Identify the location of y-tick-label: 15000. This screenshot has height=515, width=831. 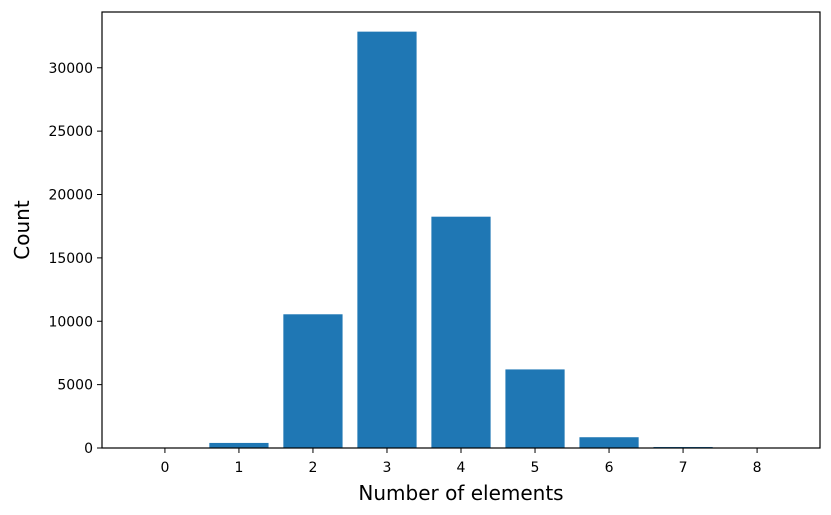
(70, 259).